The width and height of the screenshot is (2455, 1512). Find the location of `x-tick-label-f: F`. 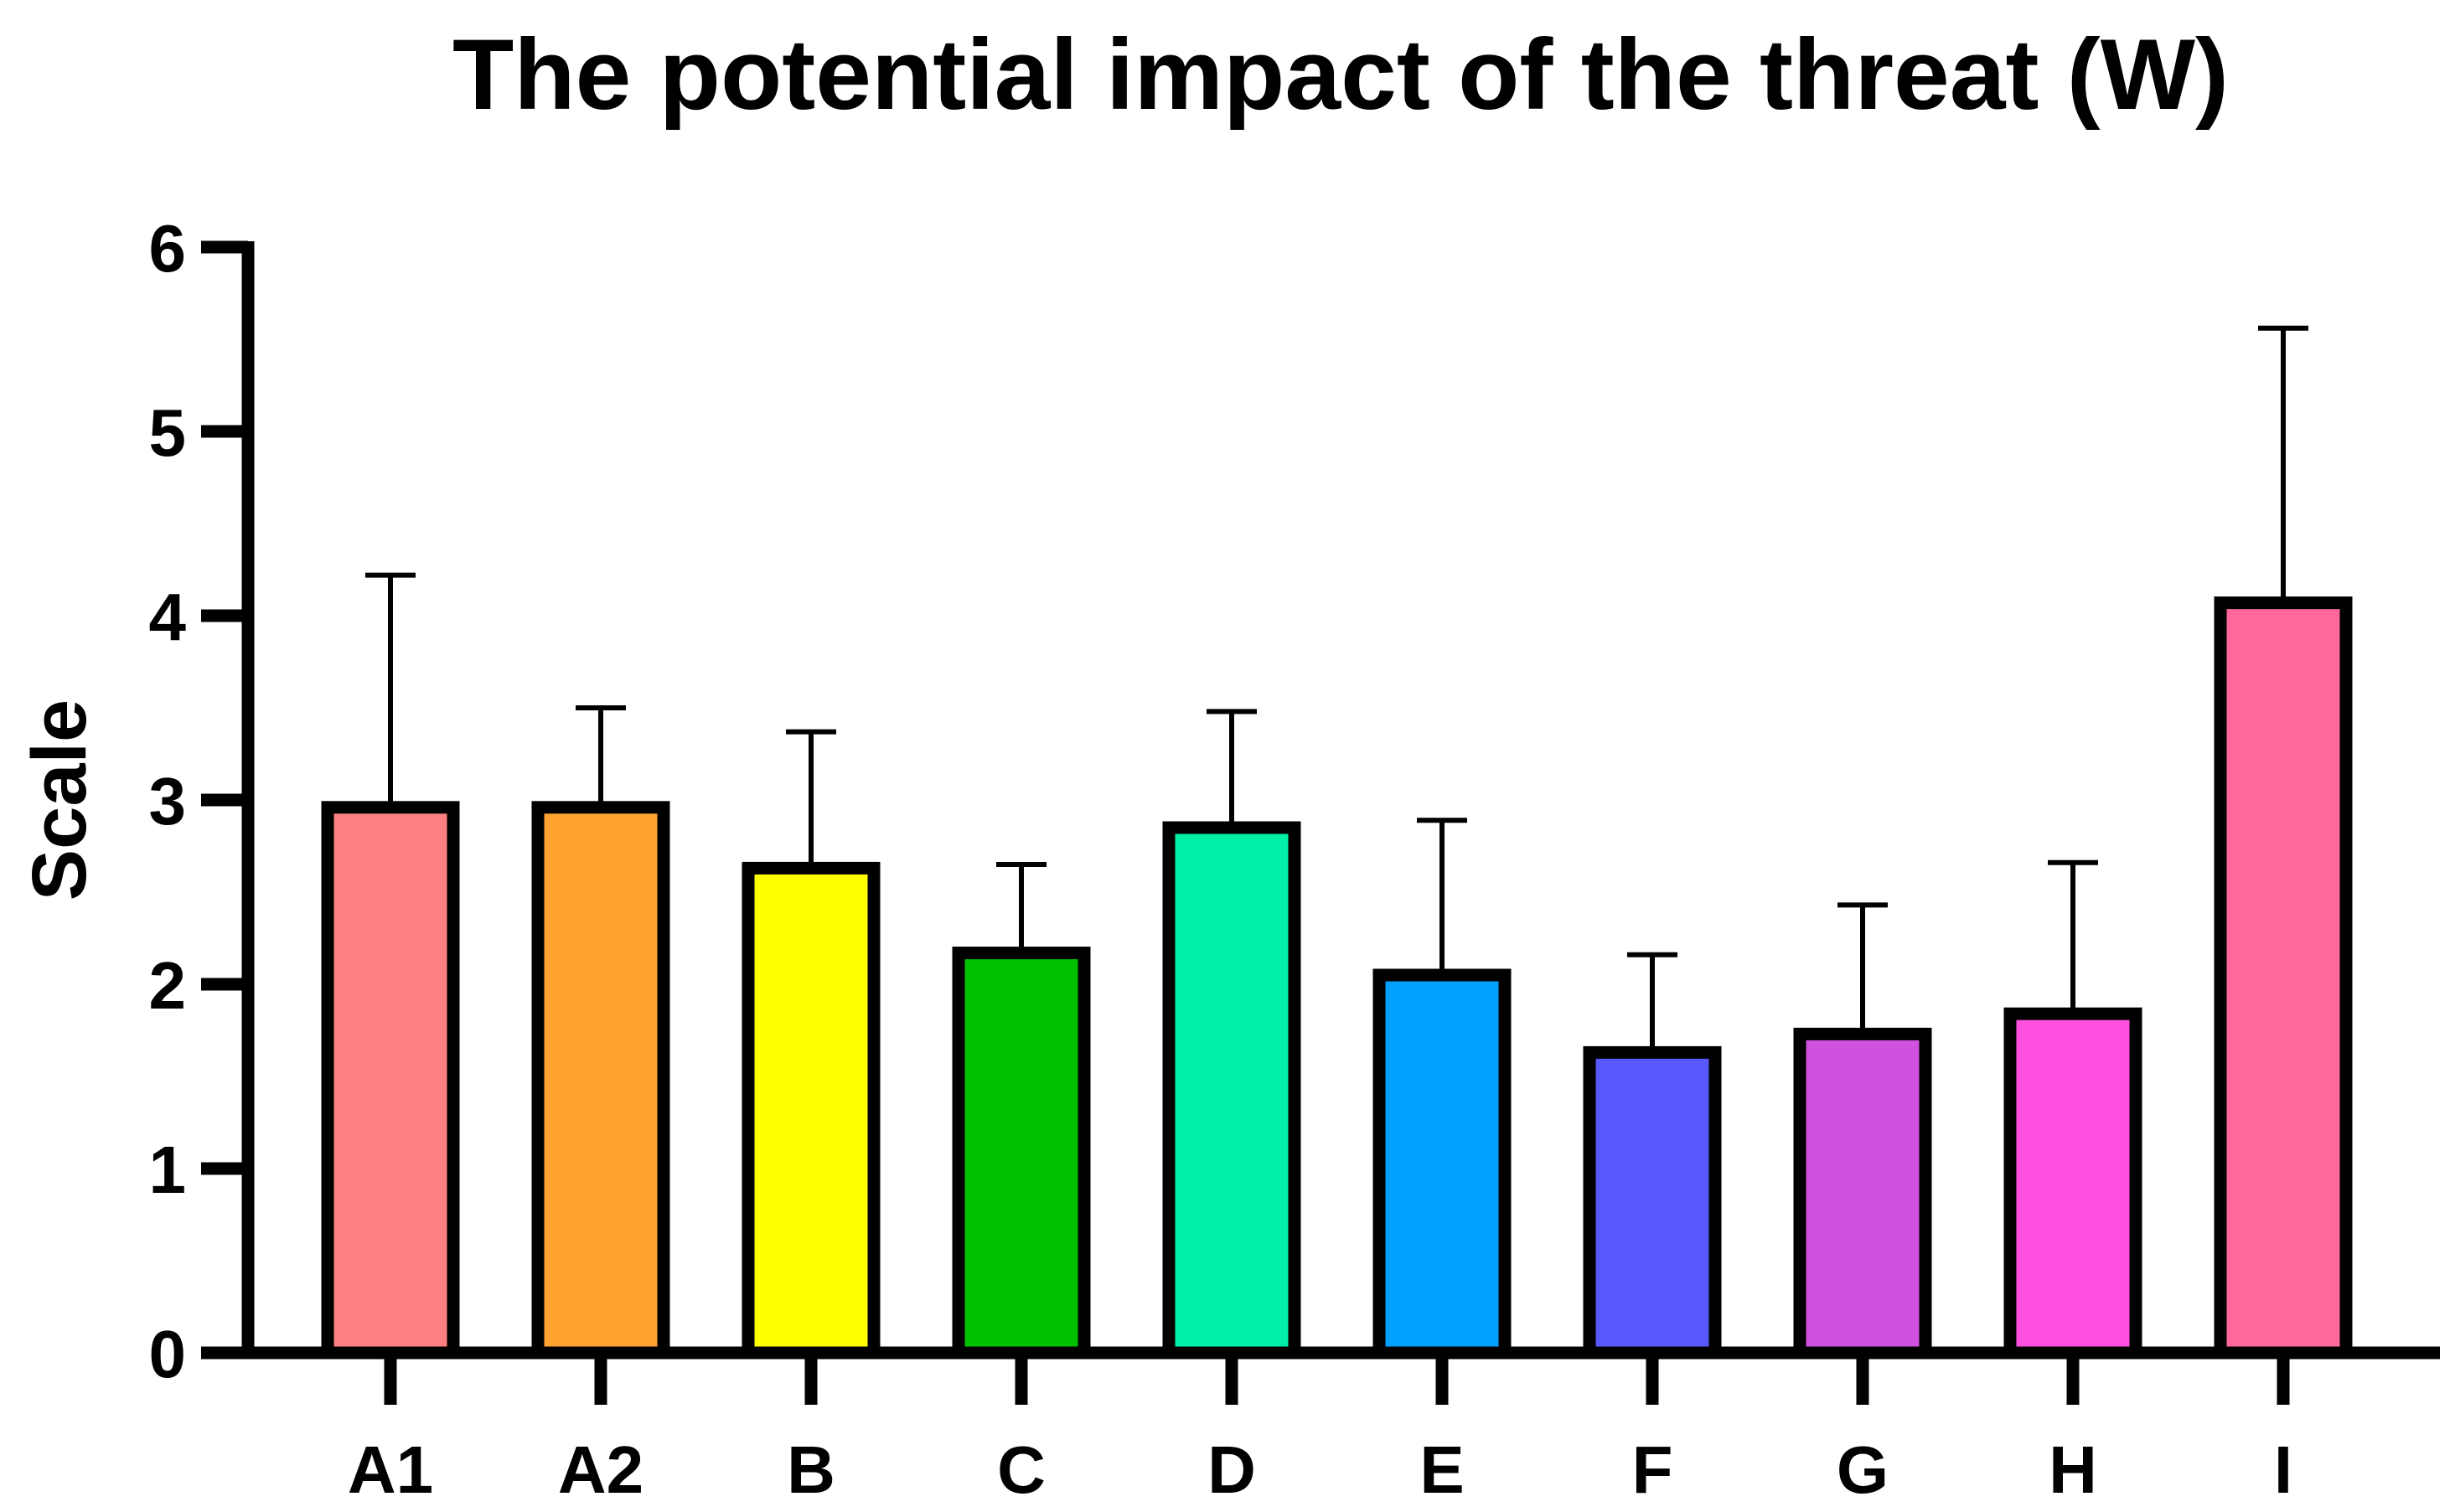

x-tick-label-f: F is located at coordinates (1652, 1469).